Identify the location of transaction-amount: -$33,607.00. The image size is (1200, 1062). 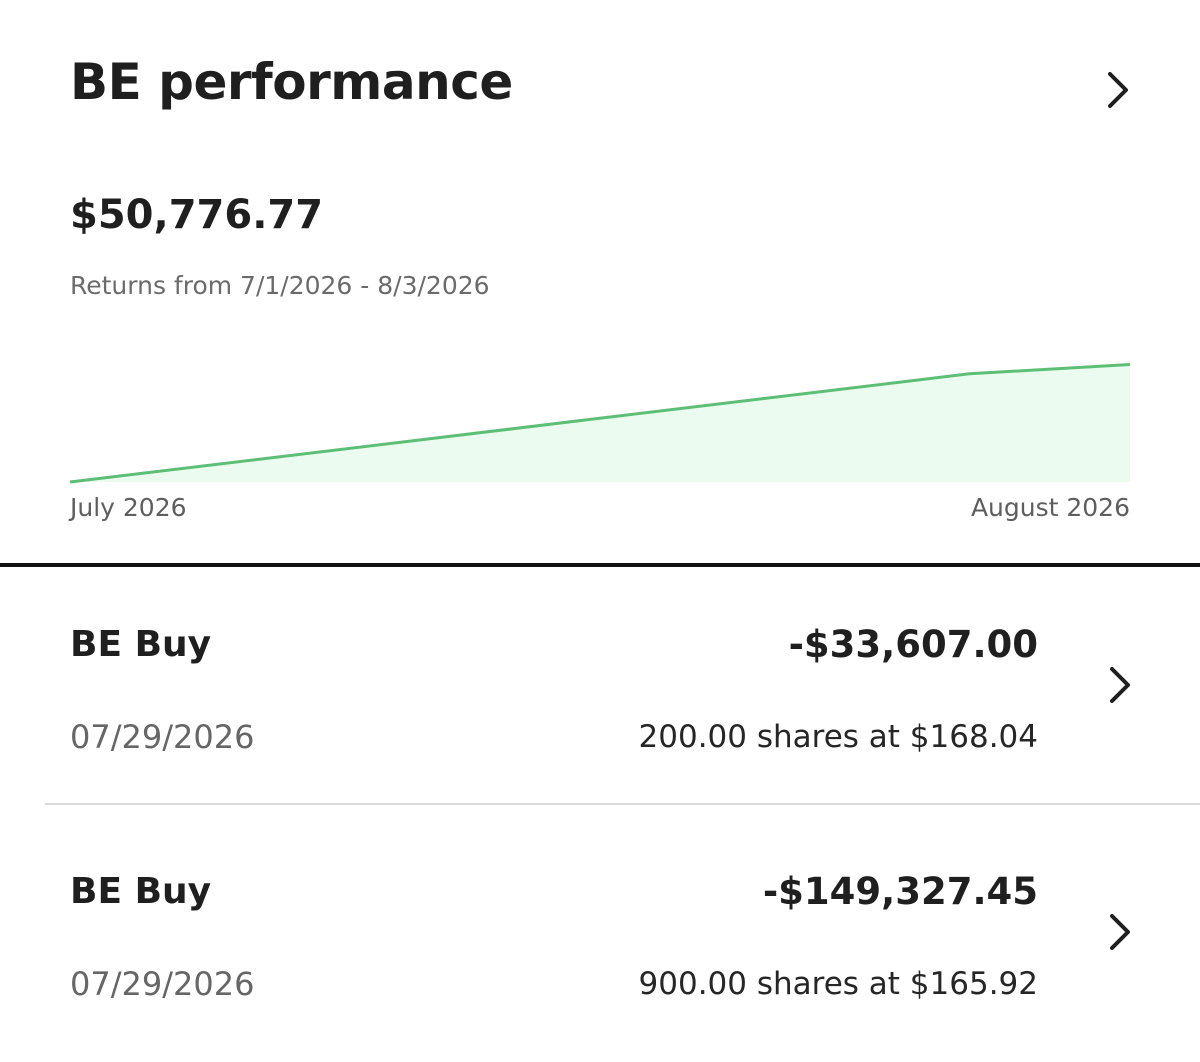
(913, 644).